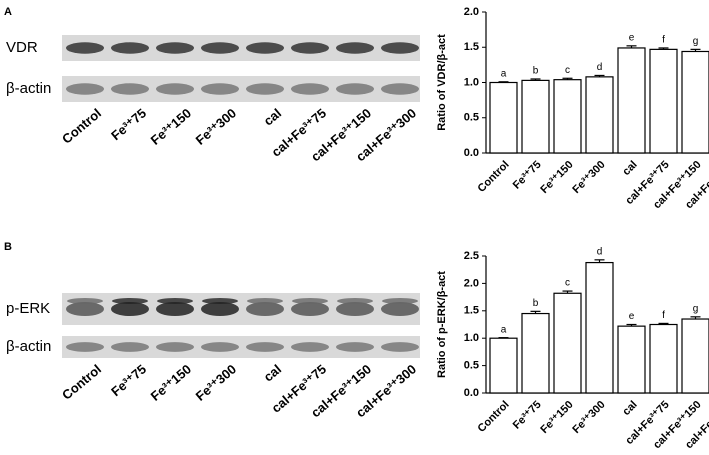 This screenshot has height=455, width=709. Describe the element at coordinates (241, 347) in the screenshot. I see `blot-strip` at that location.